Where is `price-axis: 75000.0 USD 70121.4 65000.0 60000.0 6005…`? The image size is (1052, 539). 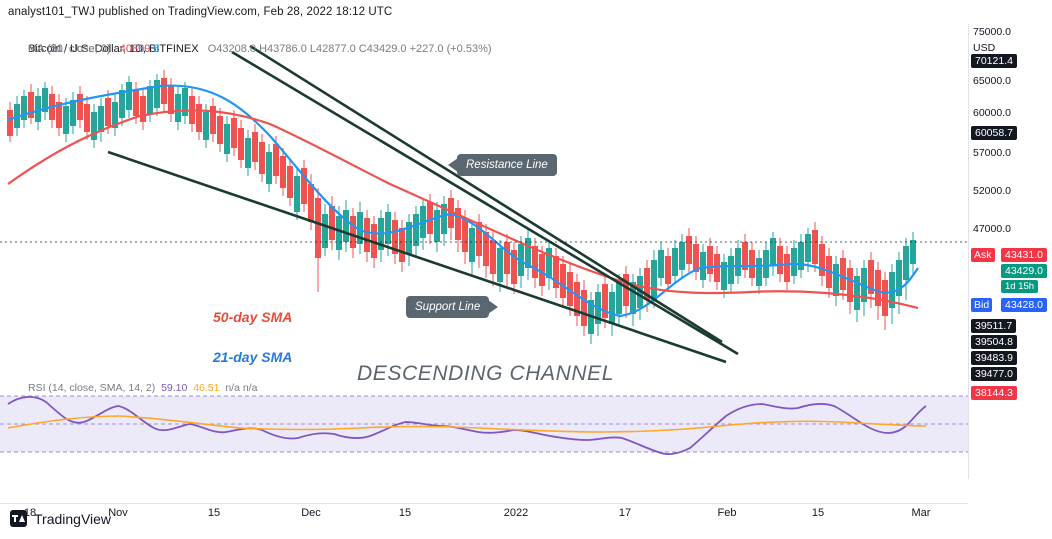 price-axis: 75000.0 USD 70121.4 65000.0 60000.0 6005… is located at coordinates (1010, 251).